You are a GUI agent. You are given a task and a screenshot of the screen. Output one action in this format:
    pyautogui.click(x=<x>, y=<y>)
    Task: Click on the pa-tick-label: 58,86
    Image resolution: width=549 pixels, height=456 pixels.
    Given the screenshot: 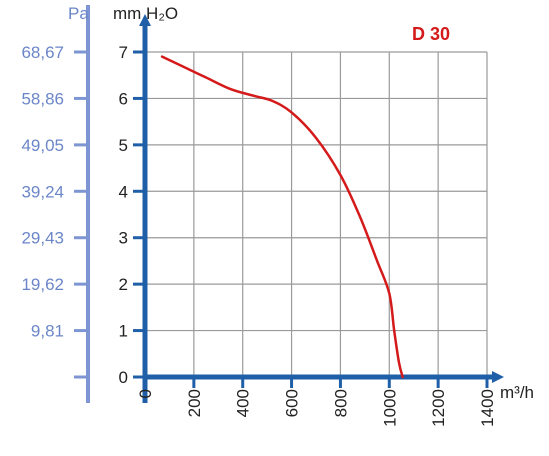 What is the action you would take?
    pyautogui.click(x=42, y=98)
    